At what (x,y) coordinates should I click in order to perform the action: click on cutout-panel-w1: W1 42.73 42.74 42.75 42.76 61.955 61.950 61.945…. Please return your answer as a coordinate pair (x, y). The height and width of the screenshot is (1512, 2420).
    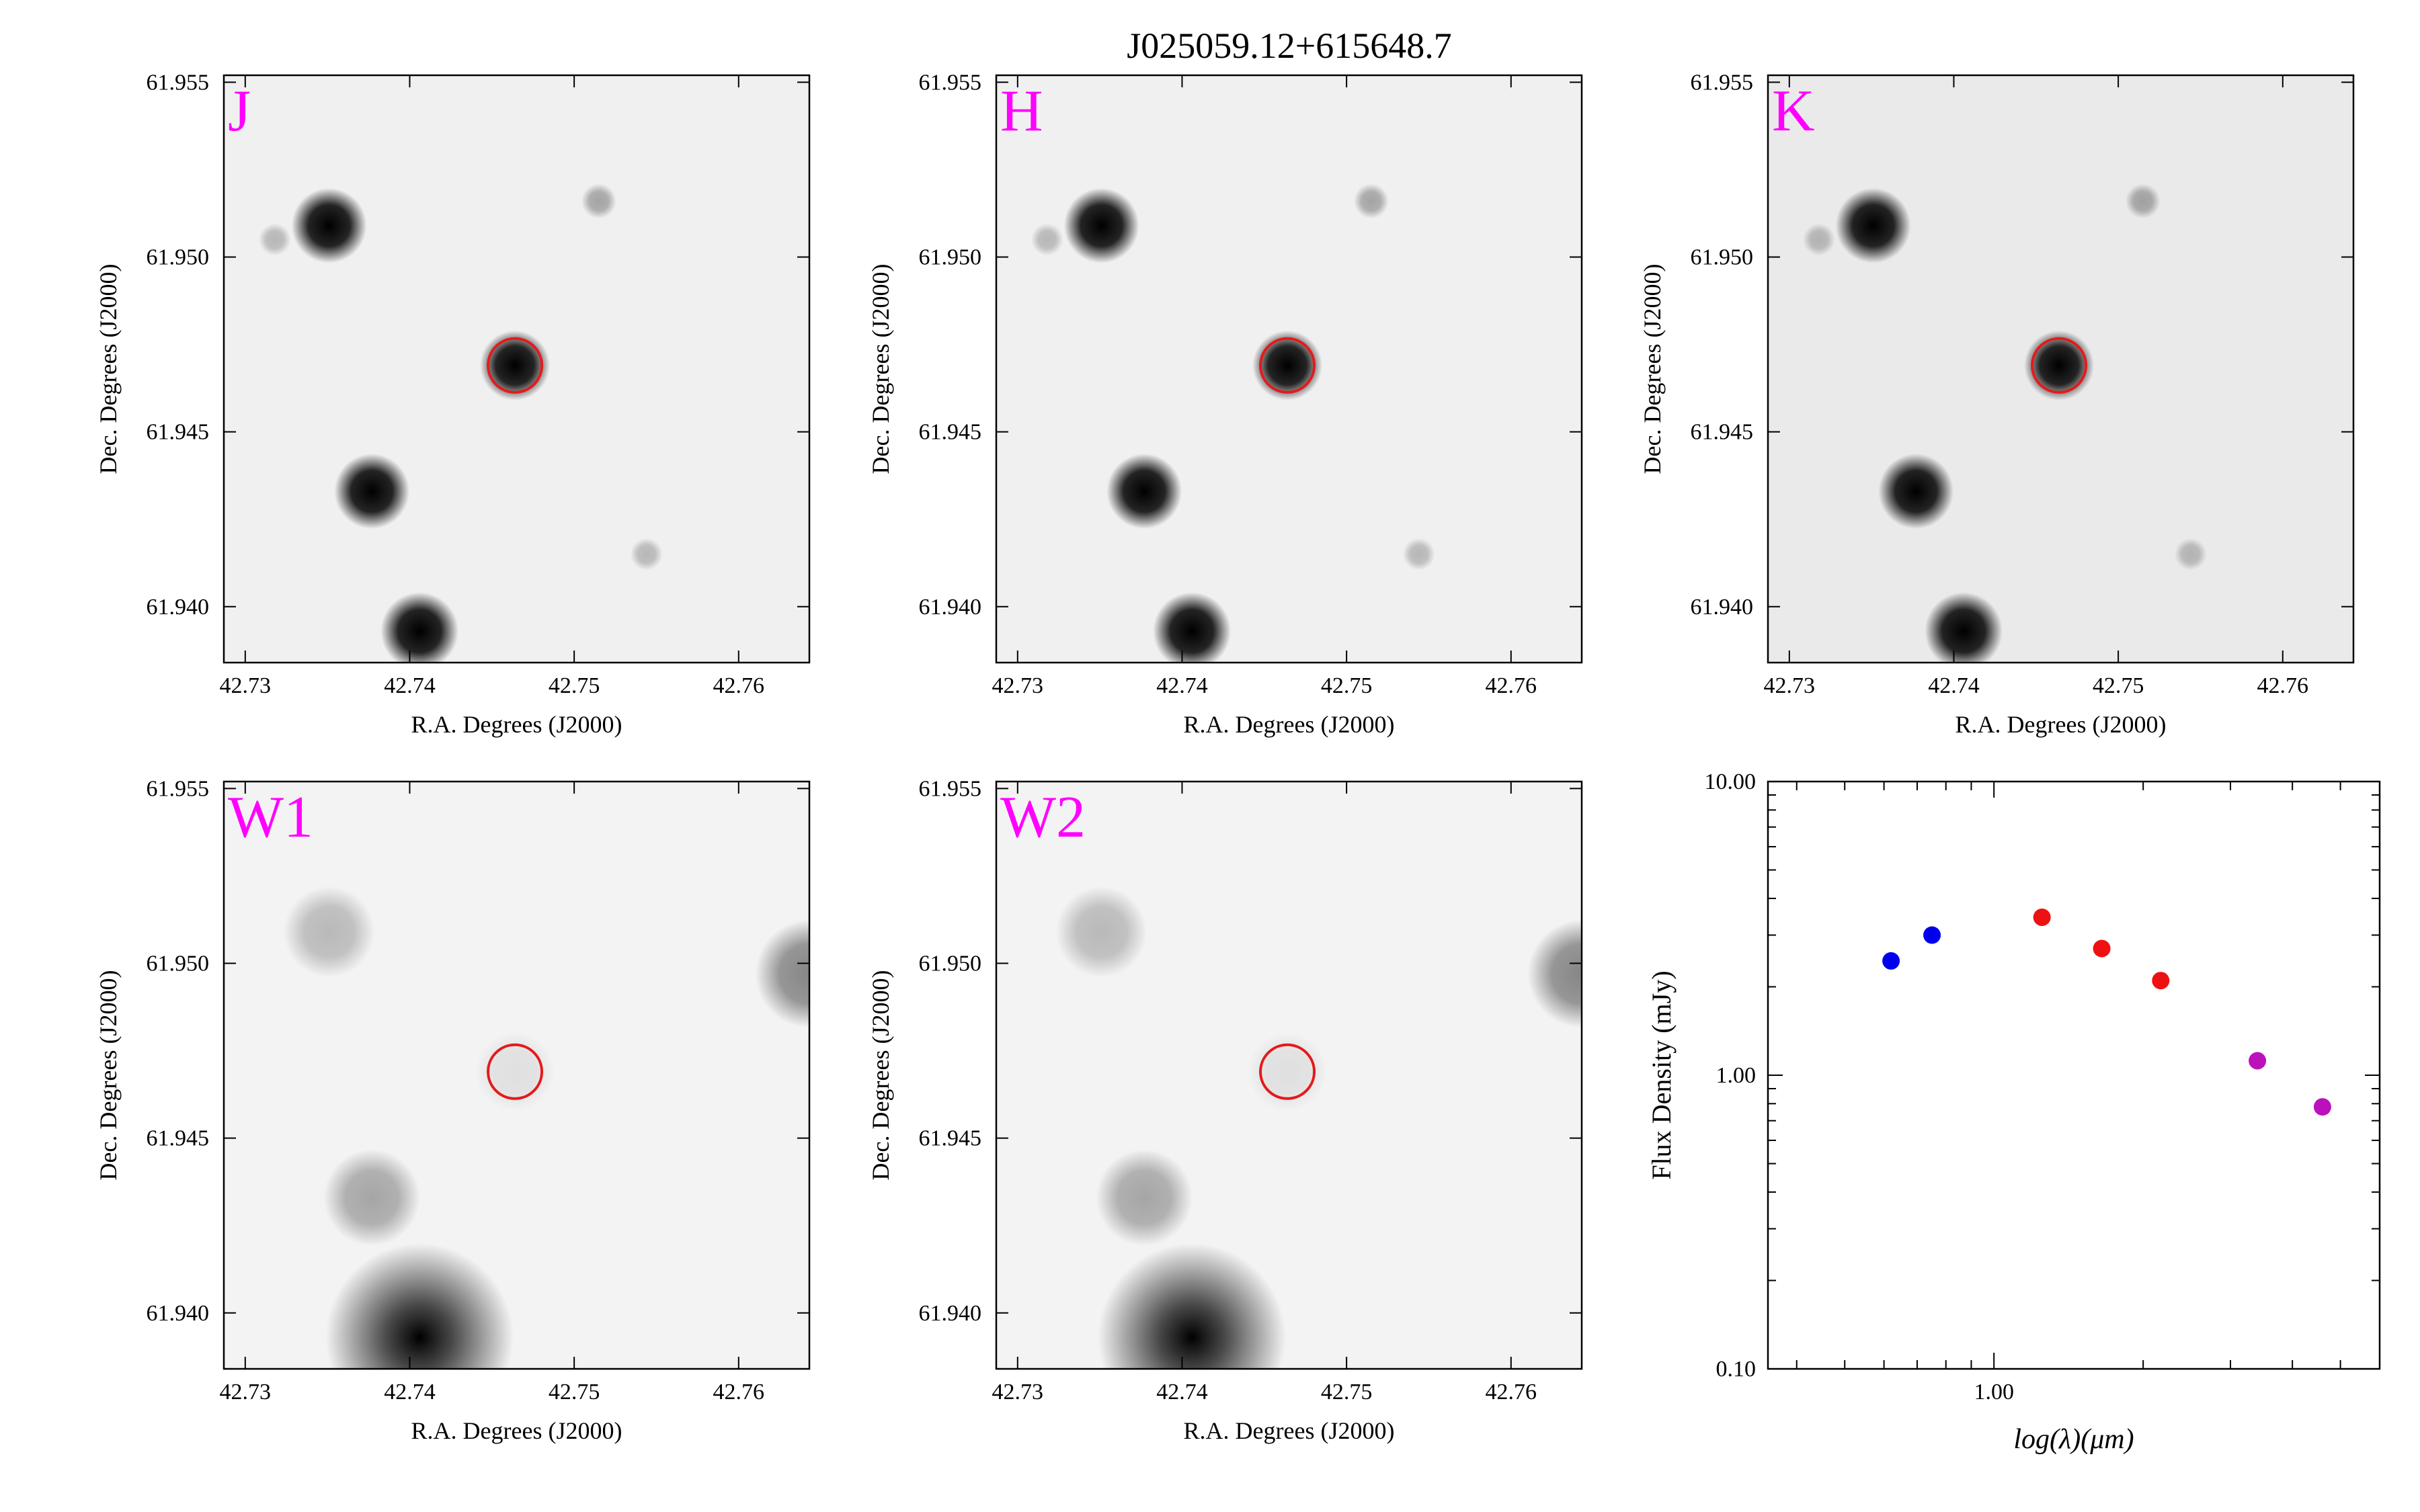
    Looking at the image, I should click on (453, 1110).